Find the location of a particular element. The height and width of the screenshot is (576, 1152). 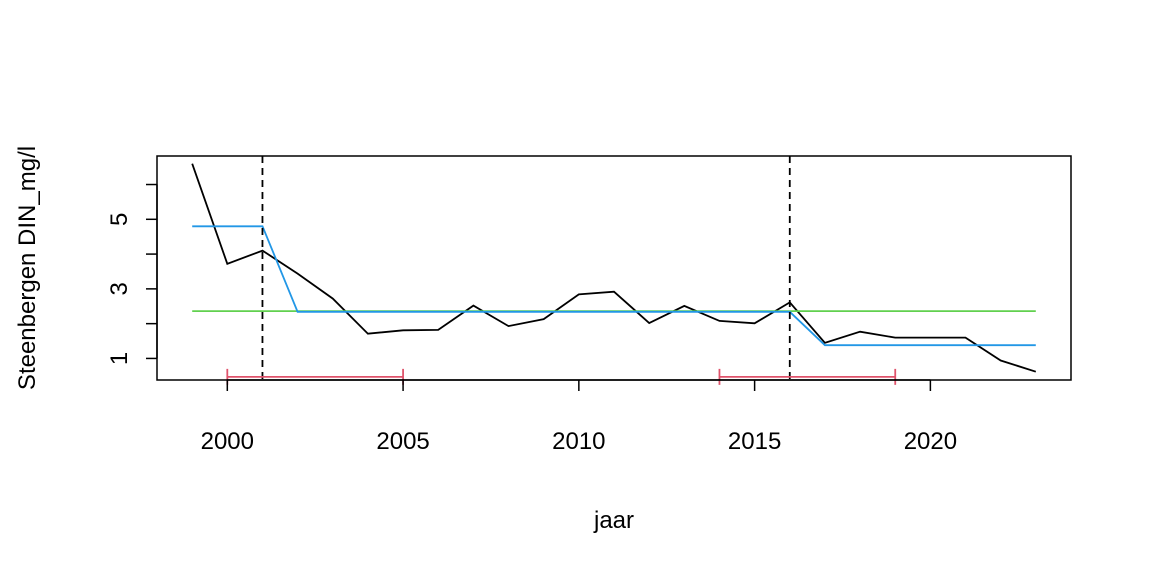

y-tick-label: 5 is located at coordinates (119, 219).